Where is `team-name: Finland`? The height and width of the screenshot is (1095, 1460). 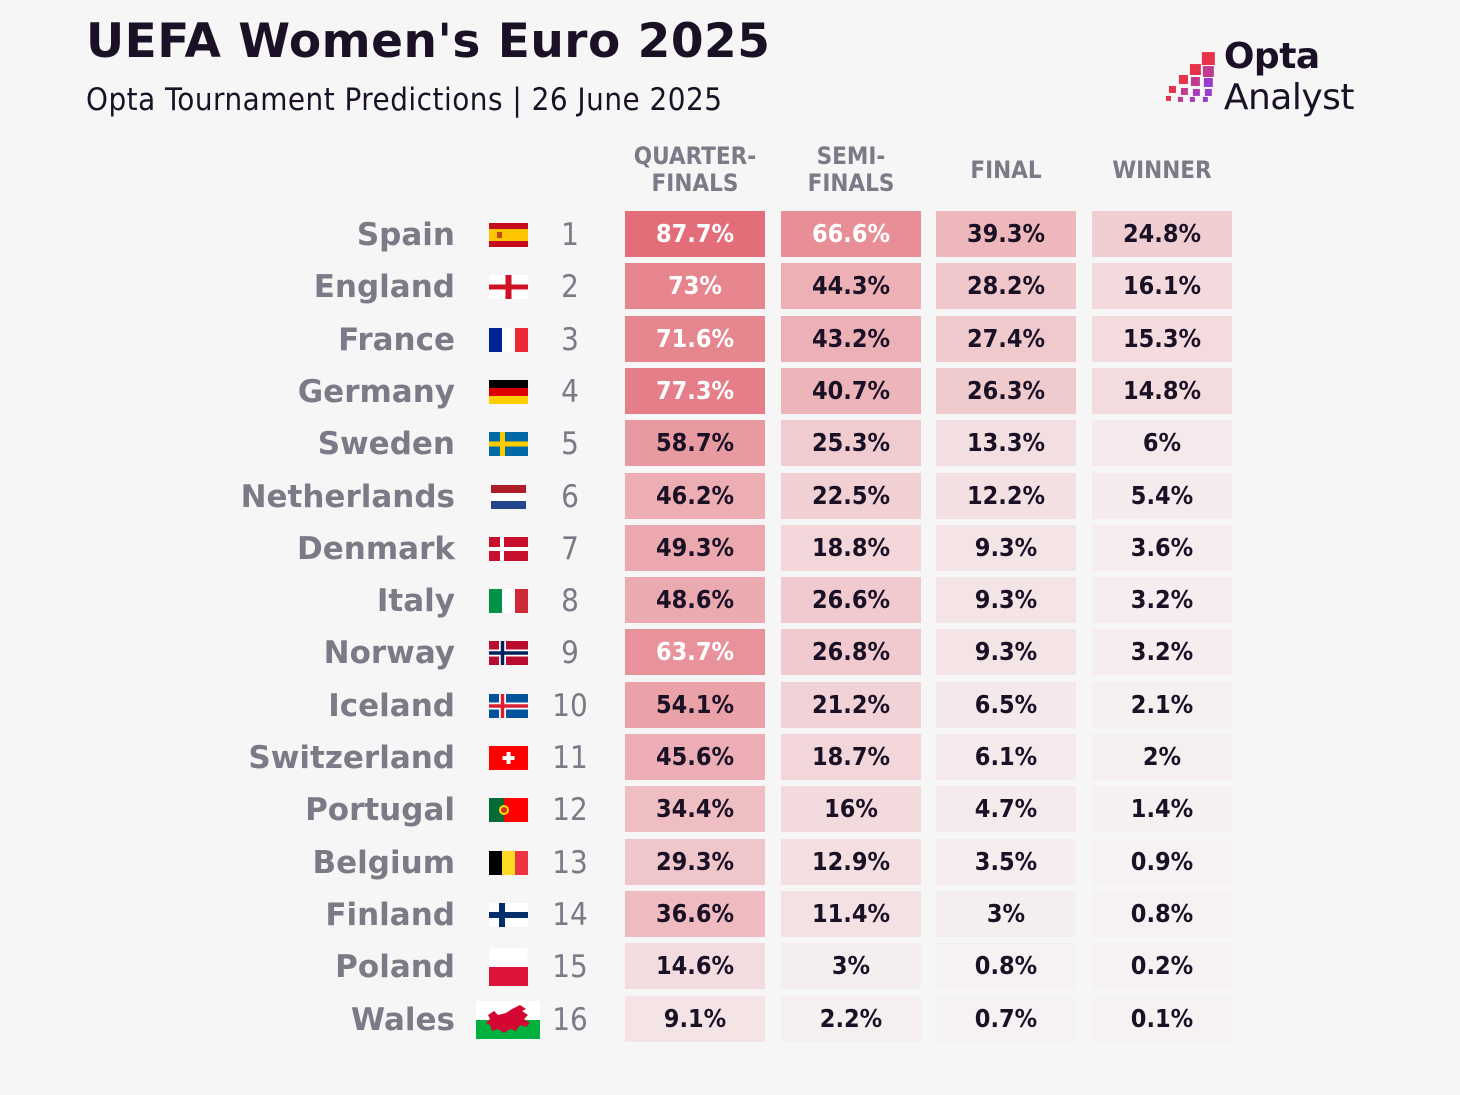 team-name: Finland is located at coordinates (390, 914).